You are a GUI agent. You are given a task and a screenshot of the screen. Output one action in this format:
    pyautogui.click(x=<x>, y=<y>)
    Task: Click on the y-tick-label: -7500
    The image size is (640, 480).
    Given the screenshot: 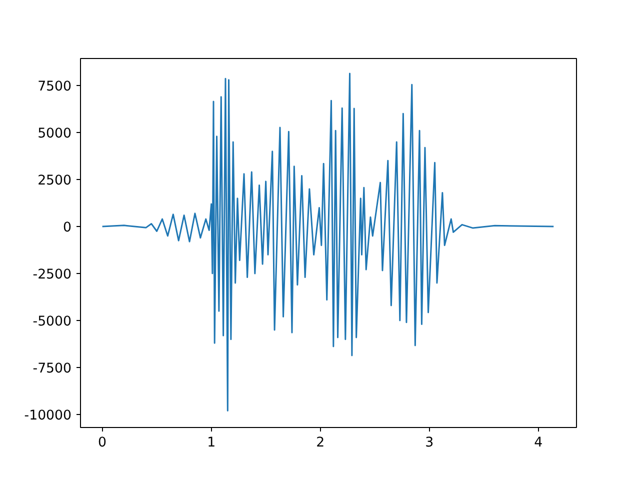 What is the action you would take?
    pyautogui.click(x=52, y=369)
    